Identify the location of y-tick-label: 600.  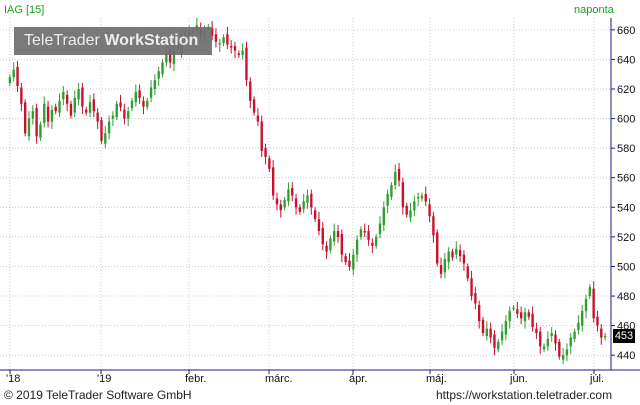
(626, 120).